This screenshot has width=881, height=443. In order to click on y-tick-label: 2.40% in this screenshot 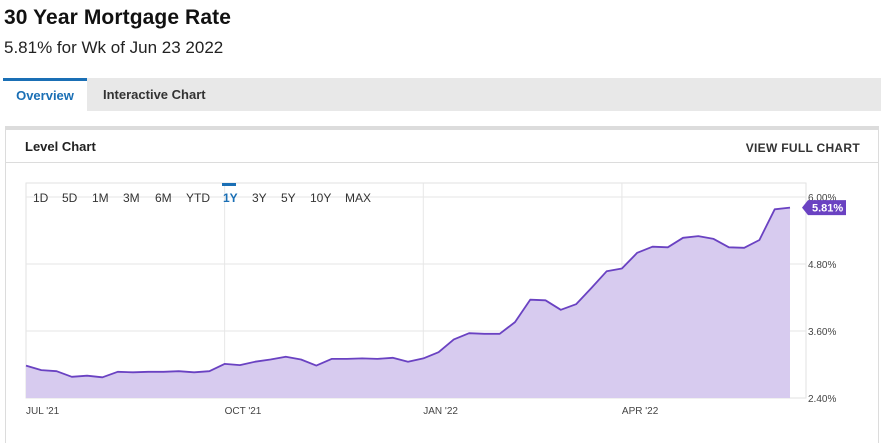, I will do `click(822, 399)`.